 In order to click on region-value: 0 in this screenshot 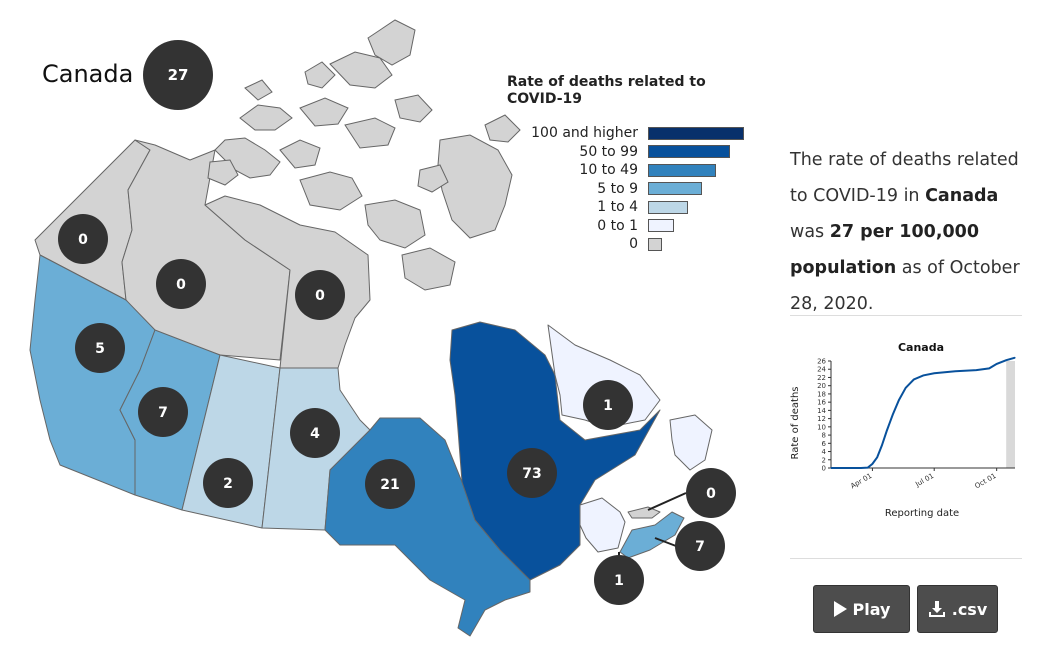, I will do `click(320, 296)`.